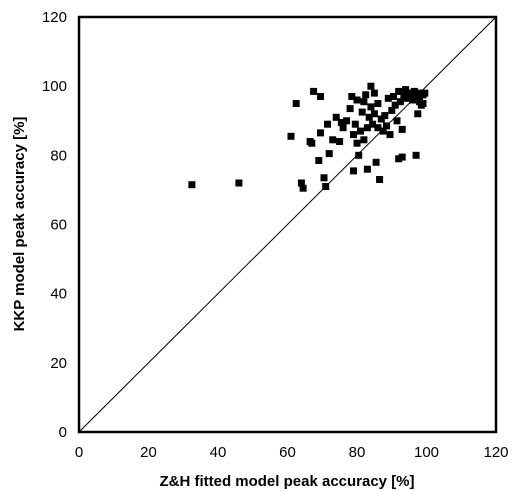 The height and width of the screenshot is (491, 517). I want to click on x-tick-label: 120, so click(495, 452).